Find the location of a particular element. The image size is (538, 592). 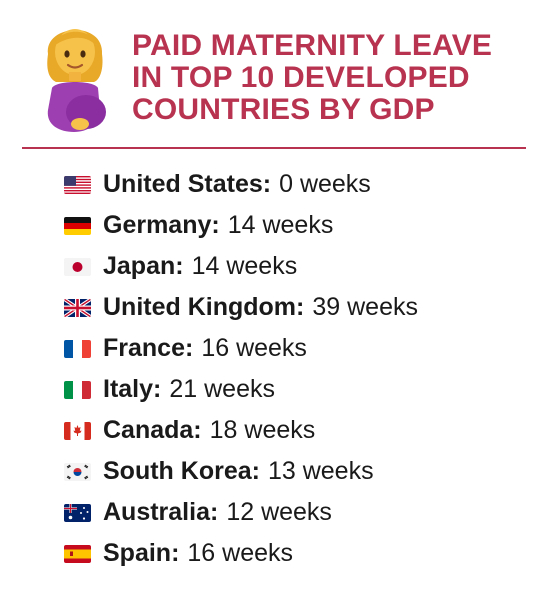

italy-flag-icon is located at coordinates (77, 389).